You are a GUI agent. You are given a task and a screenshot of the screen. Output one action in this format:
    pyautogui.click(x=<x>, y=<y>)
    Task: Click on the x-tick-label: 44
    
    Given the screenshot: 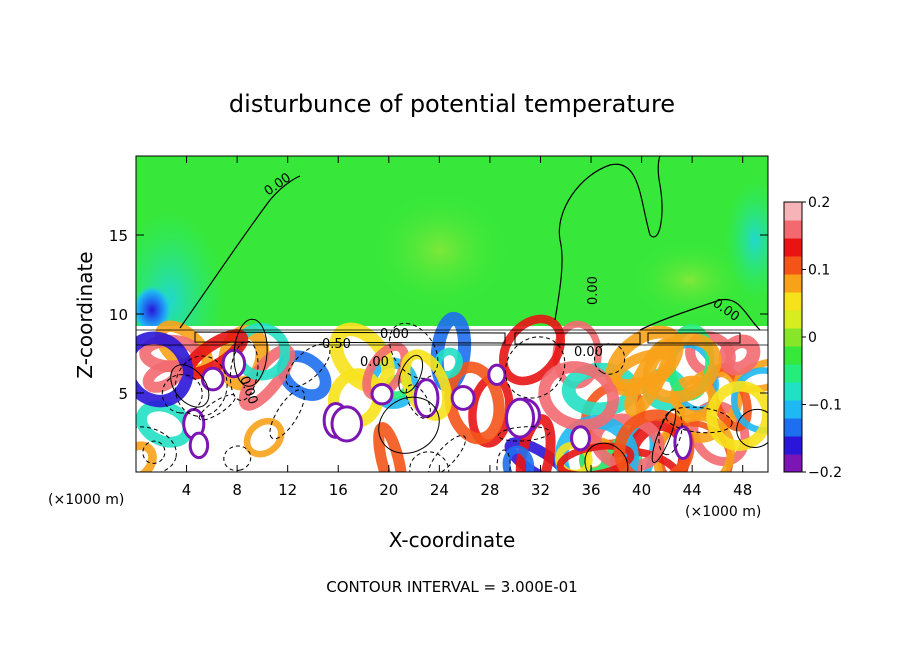 What is the action you would take?
    pyautogui.click(x=692, y=490)
    